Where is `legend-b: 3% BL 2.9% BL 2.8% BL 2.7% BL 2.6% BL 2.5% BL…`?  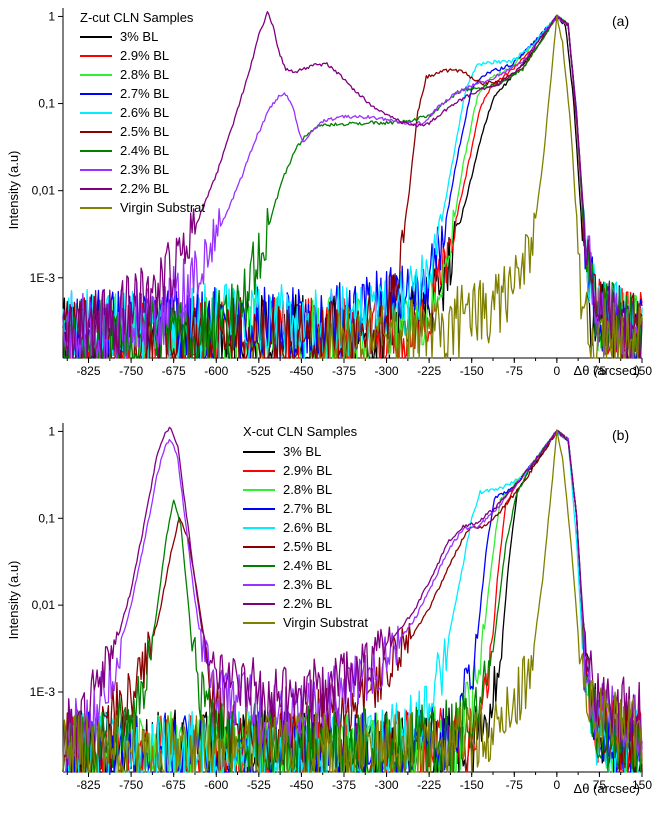 legend-b: 3% BL 2.9% BL 2.8% BL 2.7% BL 2.6% BL 2.5% BL… is located at coordinates (305, 537).